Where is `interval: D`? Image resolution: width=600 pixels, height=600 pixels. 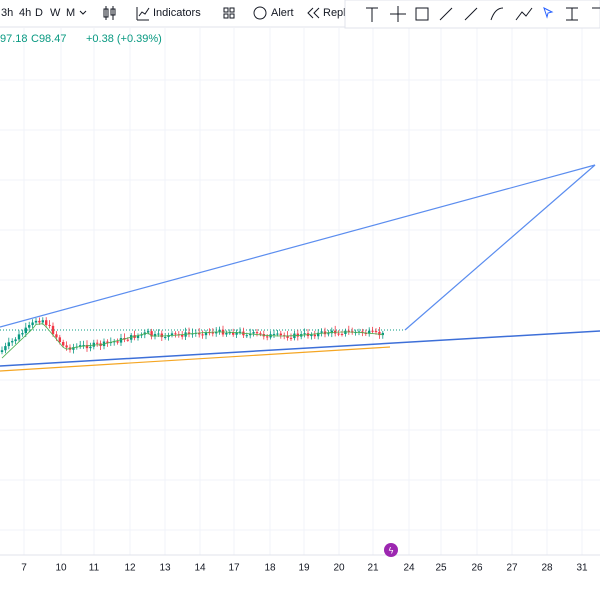 interval: D is located at coordinates (39, 13).